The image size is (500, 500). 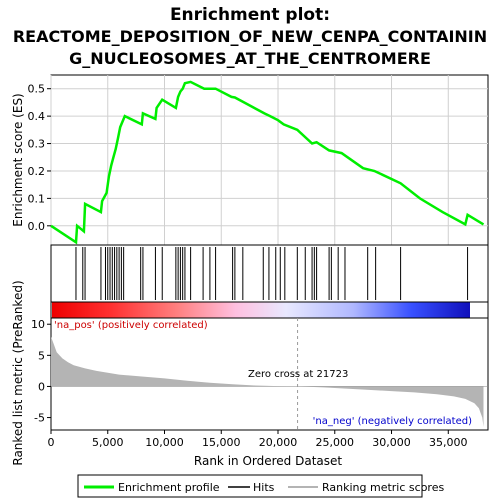 What do you see at coordinates (448, 442) in the screenshot?
I see `x-tick-label: 35,000` at bounding box center [448, 442].